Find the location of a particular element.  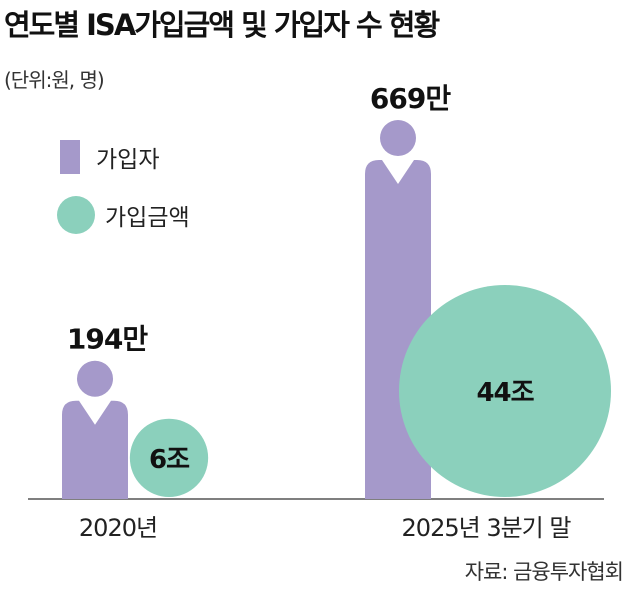

subscriber-value-label: 669만 is located at coordinates (410, 98).